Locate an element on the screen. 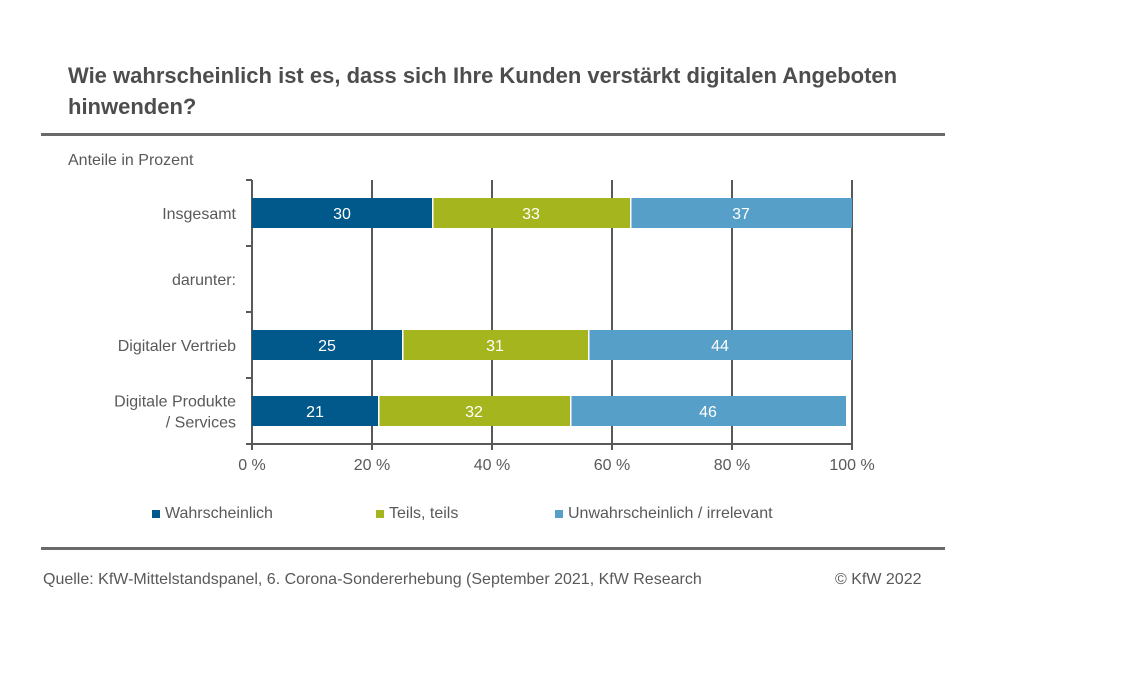 Image resolution: width=1125 pixels, height=675 pixels. x-tick-label: 60 % is located at coordinates (612, 465).